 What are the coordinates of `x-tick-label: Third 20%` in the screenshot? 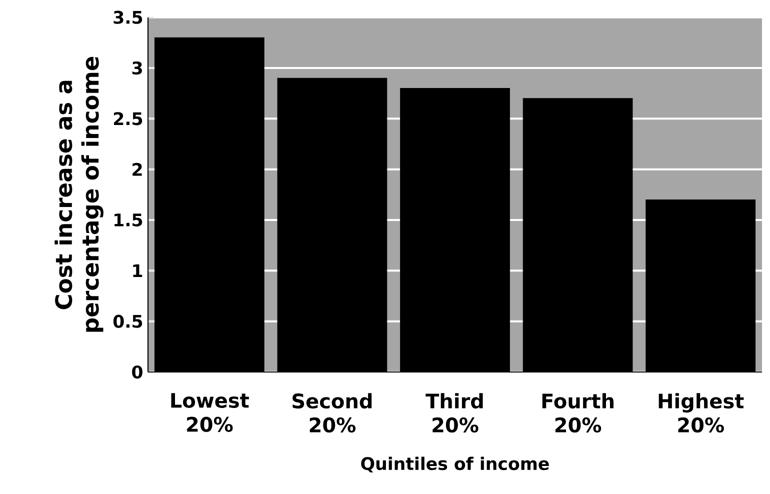 It's located at (454, 413).